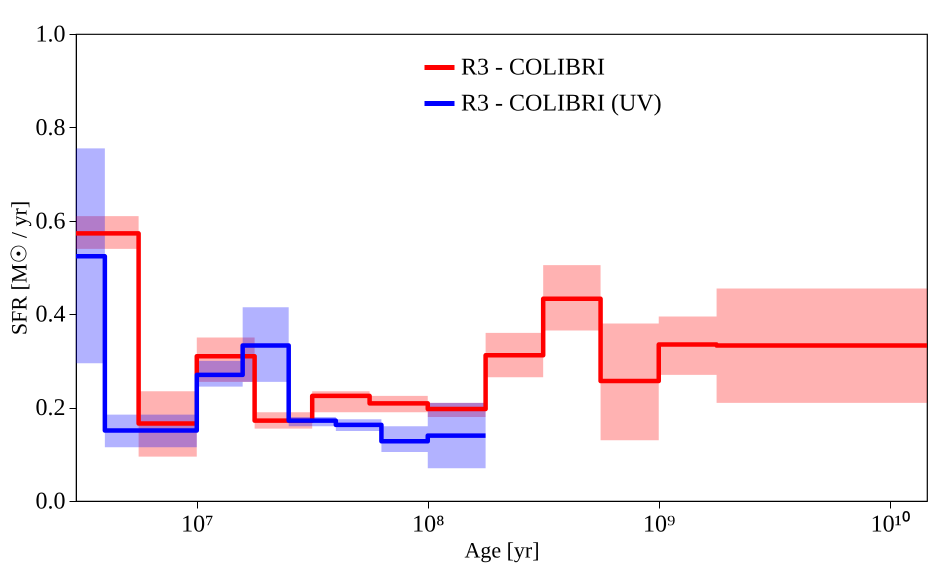 The width and height of the screenshot is (952, 569). Describe the element at coordinates (197, 525) in the screenshot. I see `x-tick-label: 10⁷` at that location.